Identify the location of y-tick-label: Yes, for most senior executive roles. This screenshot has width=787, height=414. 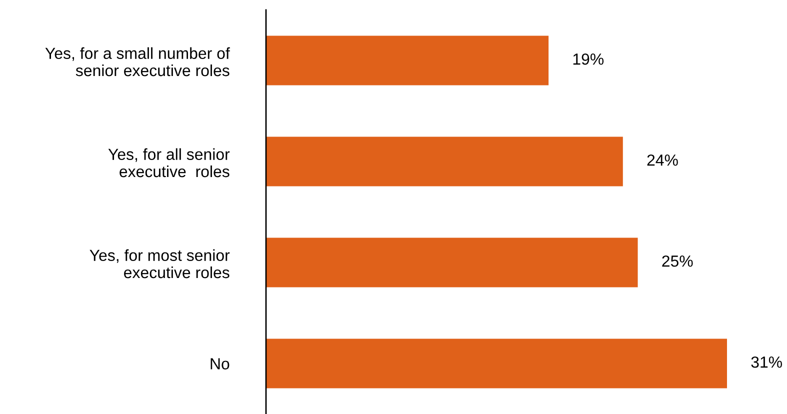
(160, 263).